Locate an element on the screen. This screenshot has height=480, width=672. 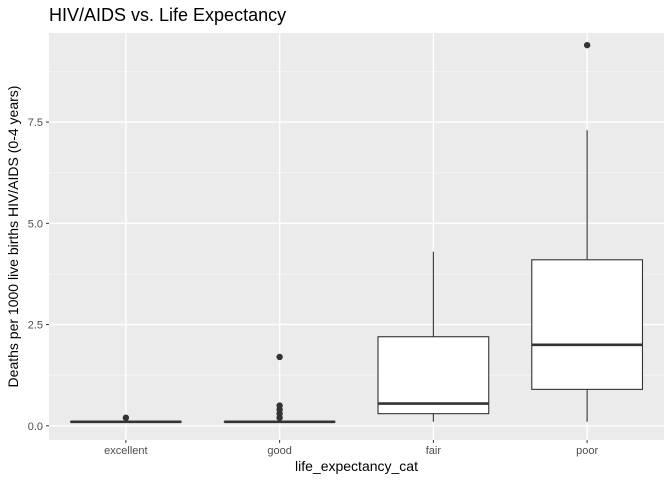
x-axis: excellent good fair poor is located at coordinates (351, 448).